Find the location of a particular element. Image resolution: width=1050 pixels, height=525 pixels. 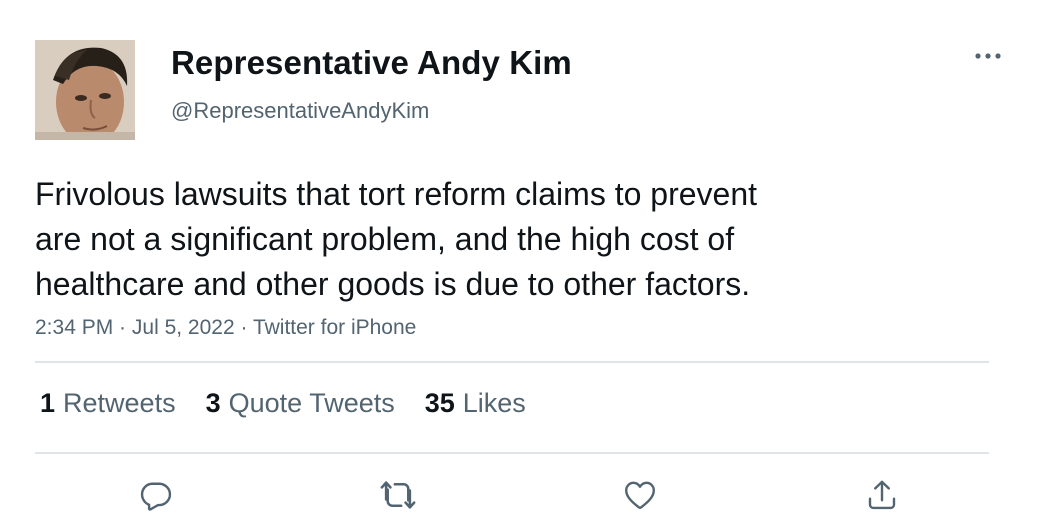

retweets-count: 1 is located at coordinates (48, 403).